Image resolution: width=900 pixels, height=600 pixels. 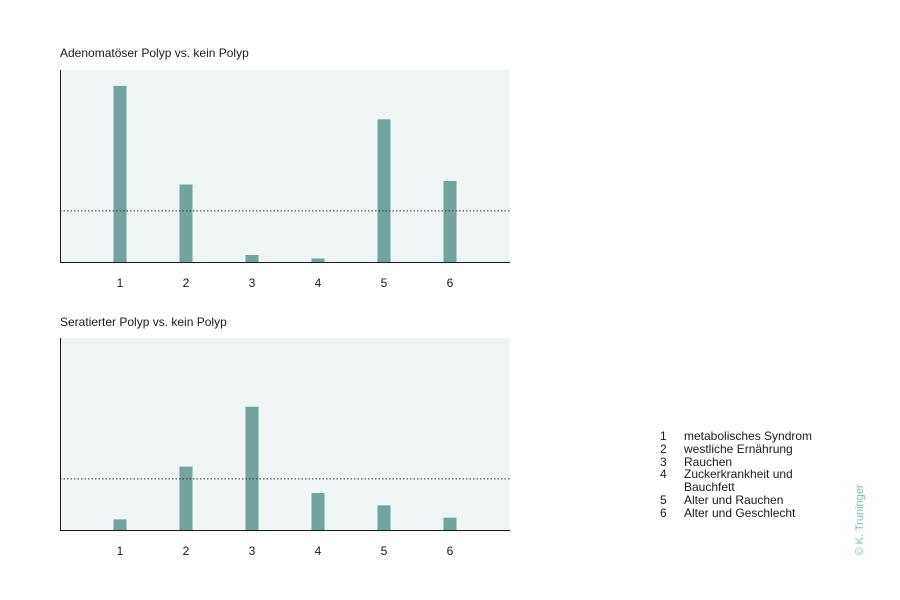 I want to click on legend-label: Zuckerkrankheit und Bauchfett, so click(x=738, y=481).